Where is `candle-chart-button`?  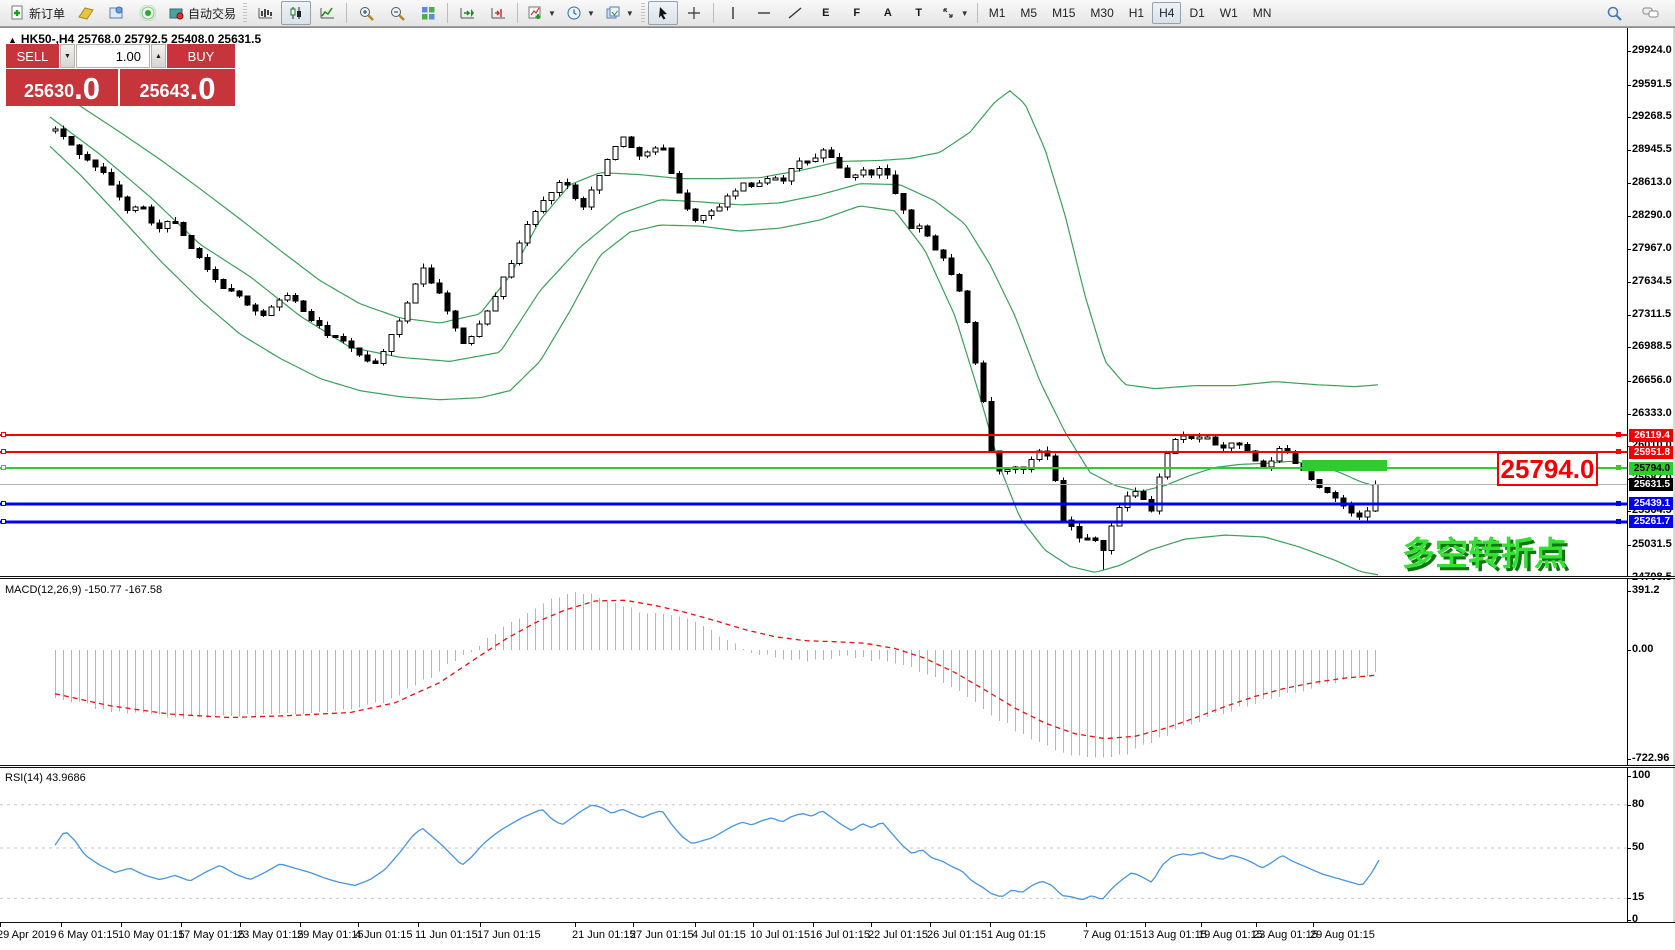
candle-chart-button is located at coordinates (296, 13).